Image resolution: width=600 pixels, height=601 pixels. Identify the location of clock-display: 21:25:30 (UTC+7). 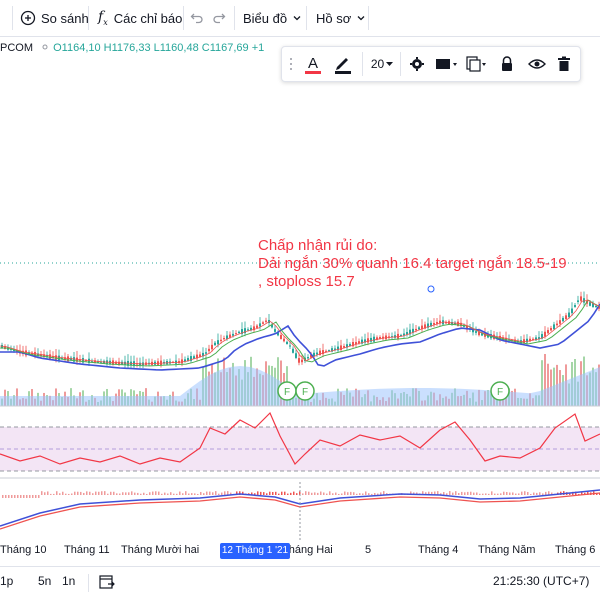
(541, 581).